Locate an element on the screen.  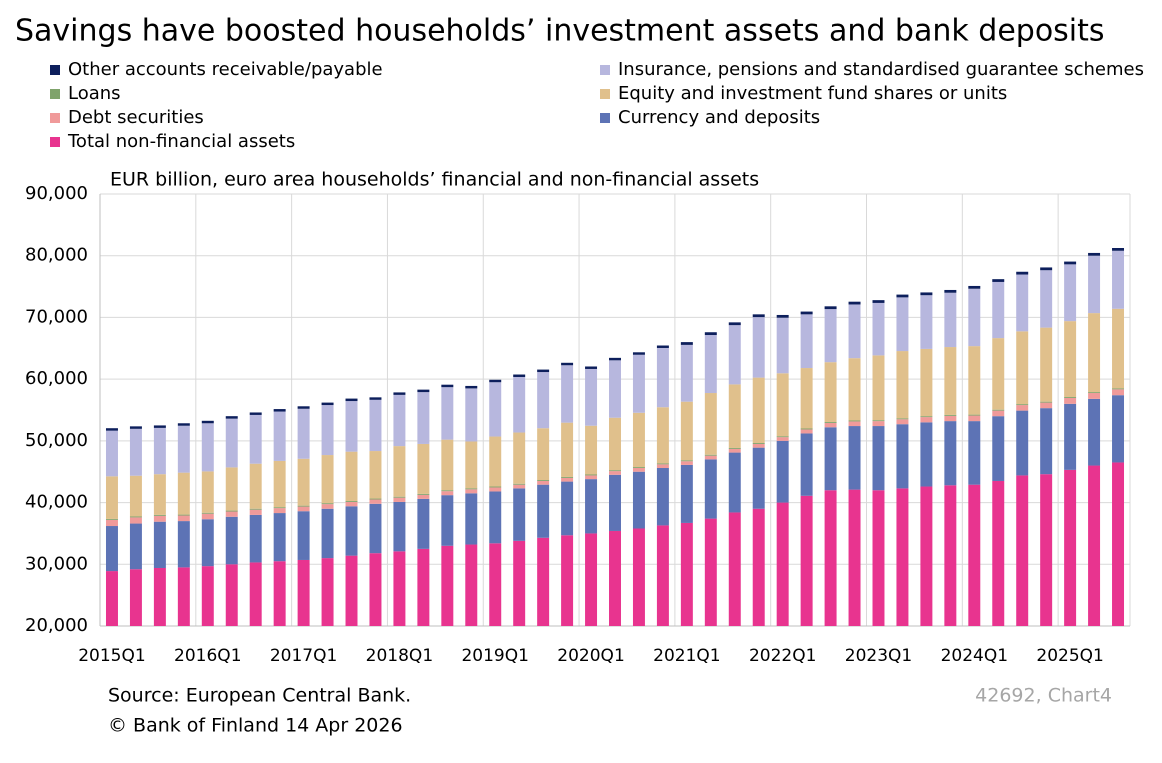
x-tick-label: 2015Q1 is located at coordinates (111, 656).